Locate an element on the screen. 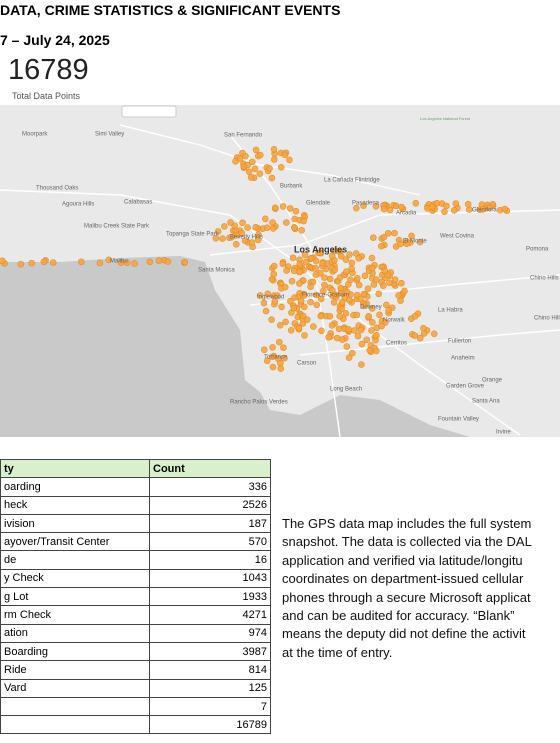  map-label: Moorpark is located at coordinates (35, 135).